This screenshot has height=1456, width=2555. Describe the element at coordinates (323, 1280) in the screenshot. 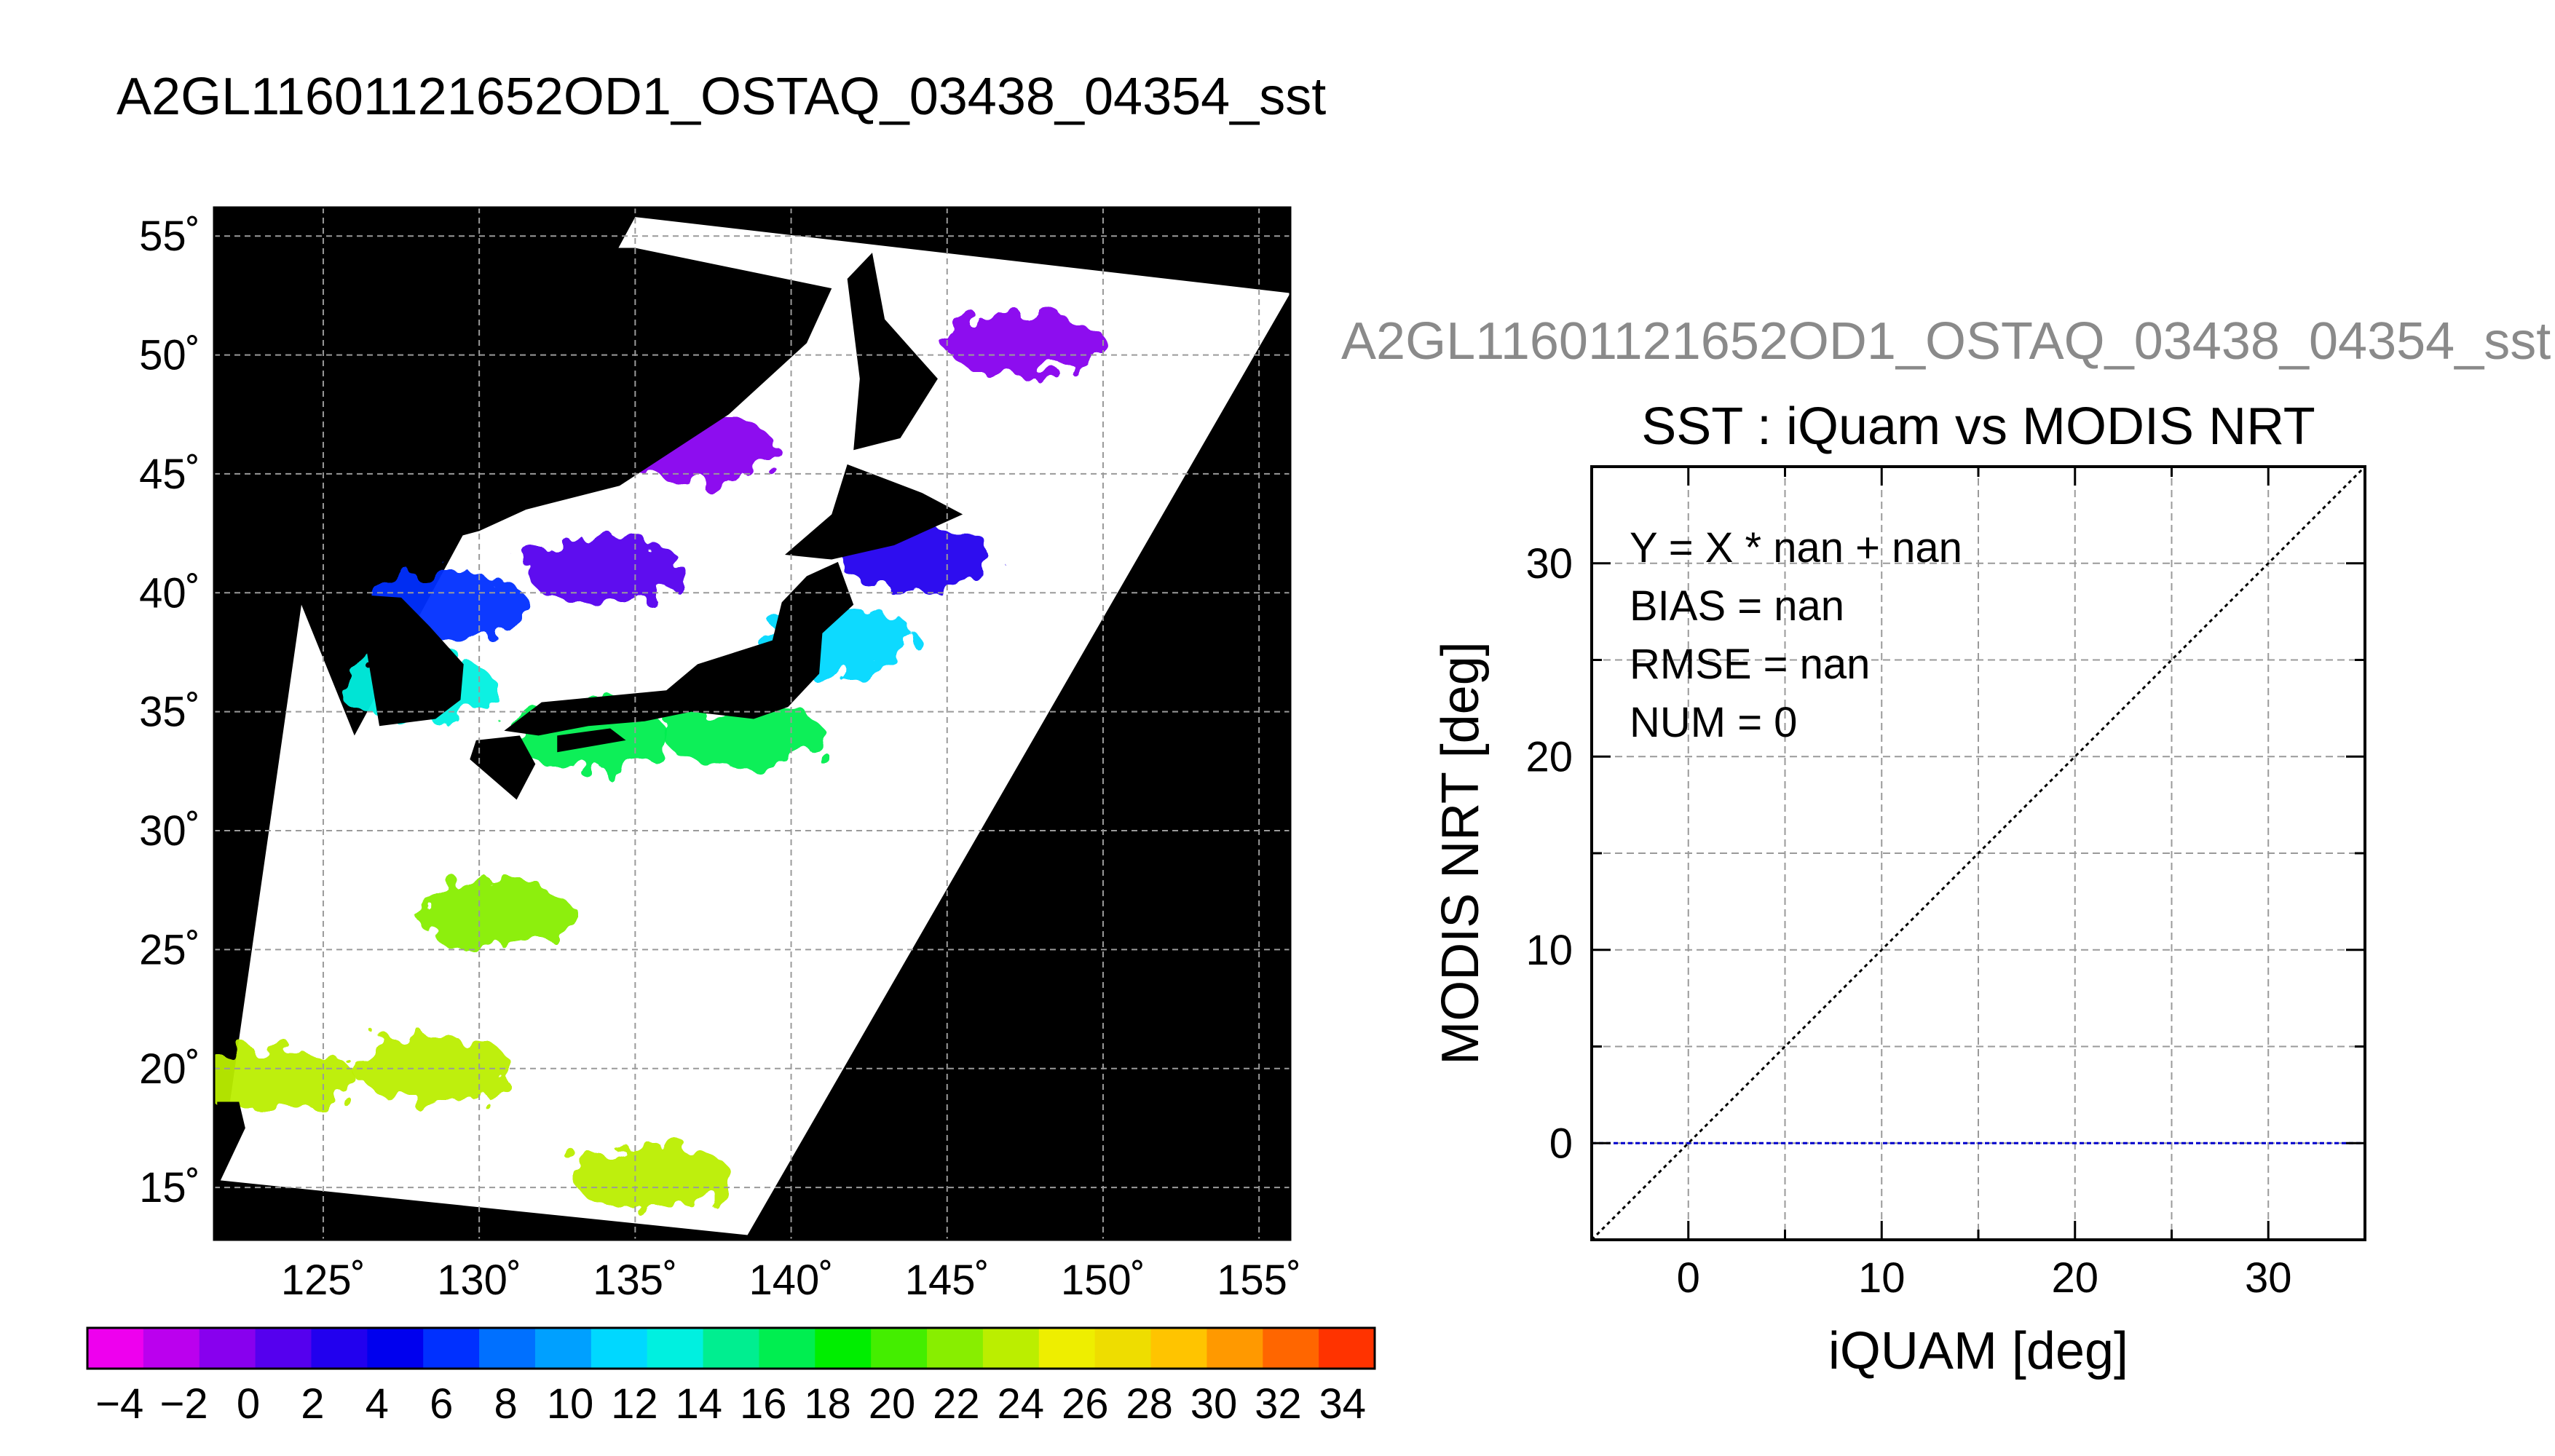

I see `map-x-tick-label: 125˚` at that location.